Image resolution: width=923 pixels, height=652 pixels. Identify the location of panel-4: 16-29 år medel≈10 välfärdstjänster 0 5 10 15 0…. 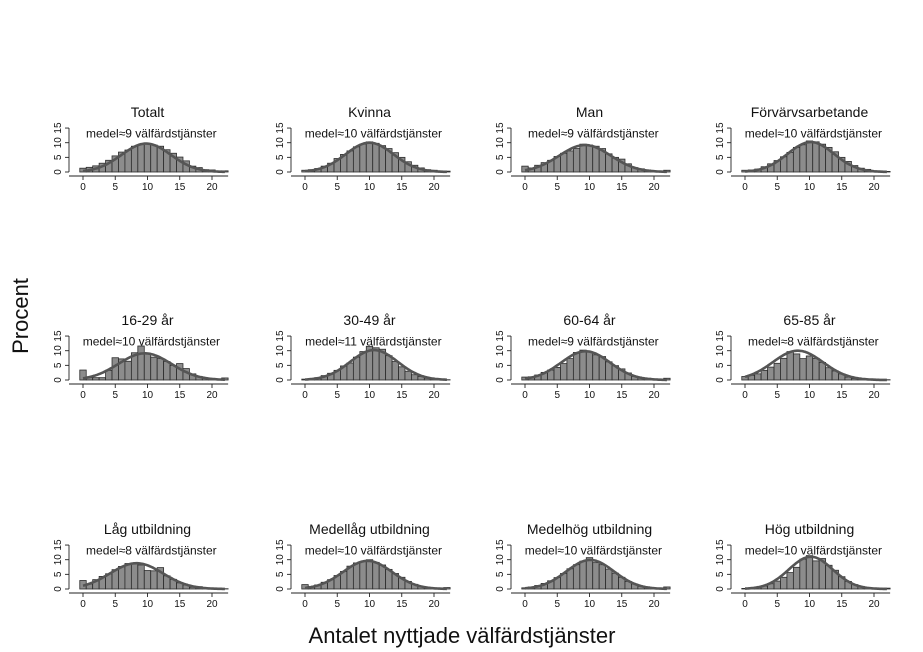
(141, 356).